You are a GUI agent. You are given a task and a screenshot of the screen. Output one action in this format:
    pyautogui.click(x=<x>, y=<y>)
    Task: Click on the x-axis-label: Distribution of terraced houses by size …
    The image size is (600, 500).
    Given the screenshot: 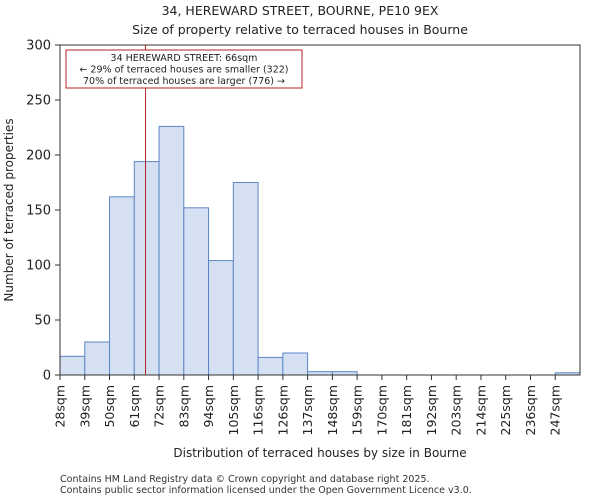 What is the action you would take?
    pyautogui.click(x=319, y=453)
    